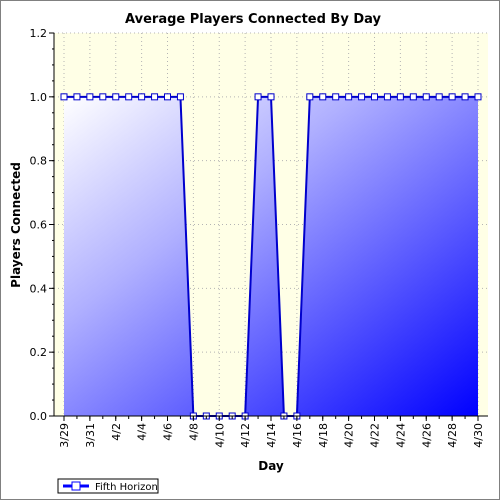 The width and height of the screenshot is (500, 501). I want to click on y-tick-label: 0.8, so click(39, 161).